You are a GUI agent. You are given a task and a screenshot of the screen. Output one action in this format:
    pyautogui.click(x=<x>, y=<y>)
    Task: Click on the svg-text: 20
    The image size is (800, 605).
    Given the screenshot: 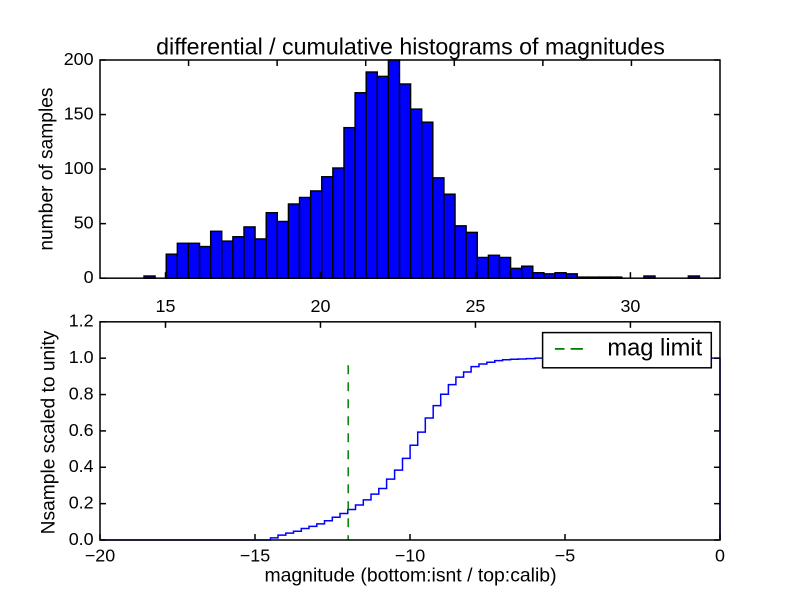 What is the action you would take?
    pyautogui.click(x=321, y=306)
    